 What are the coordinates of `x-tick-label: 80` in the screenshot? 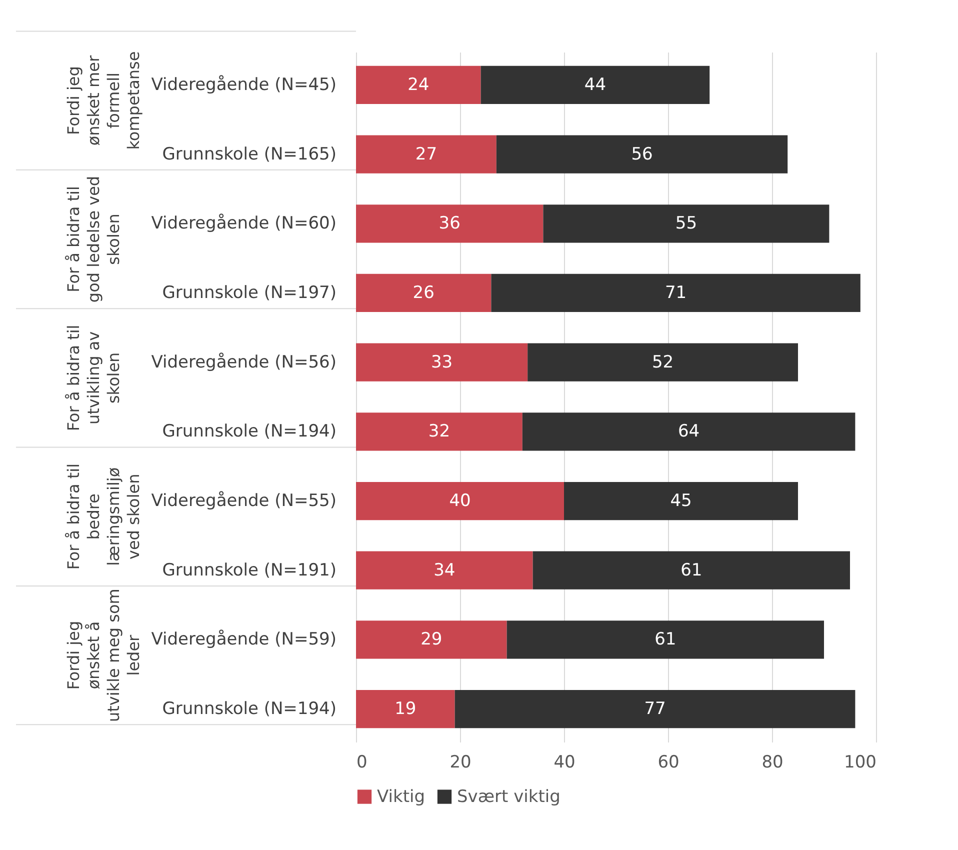 It's located at (773, 762).